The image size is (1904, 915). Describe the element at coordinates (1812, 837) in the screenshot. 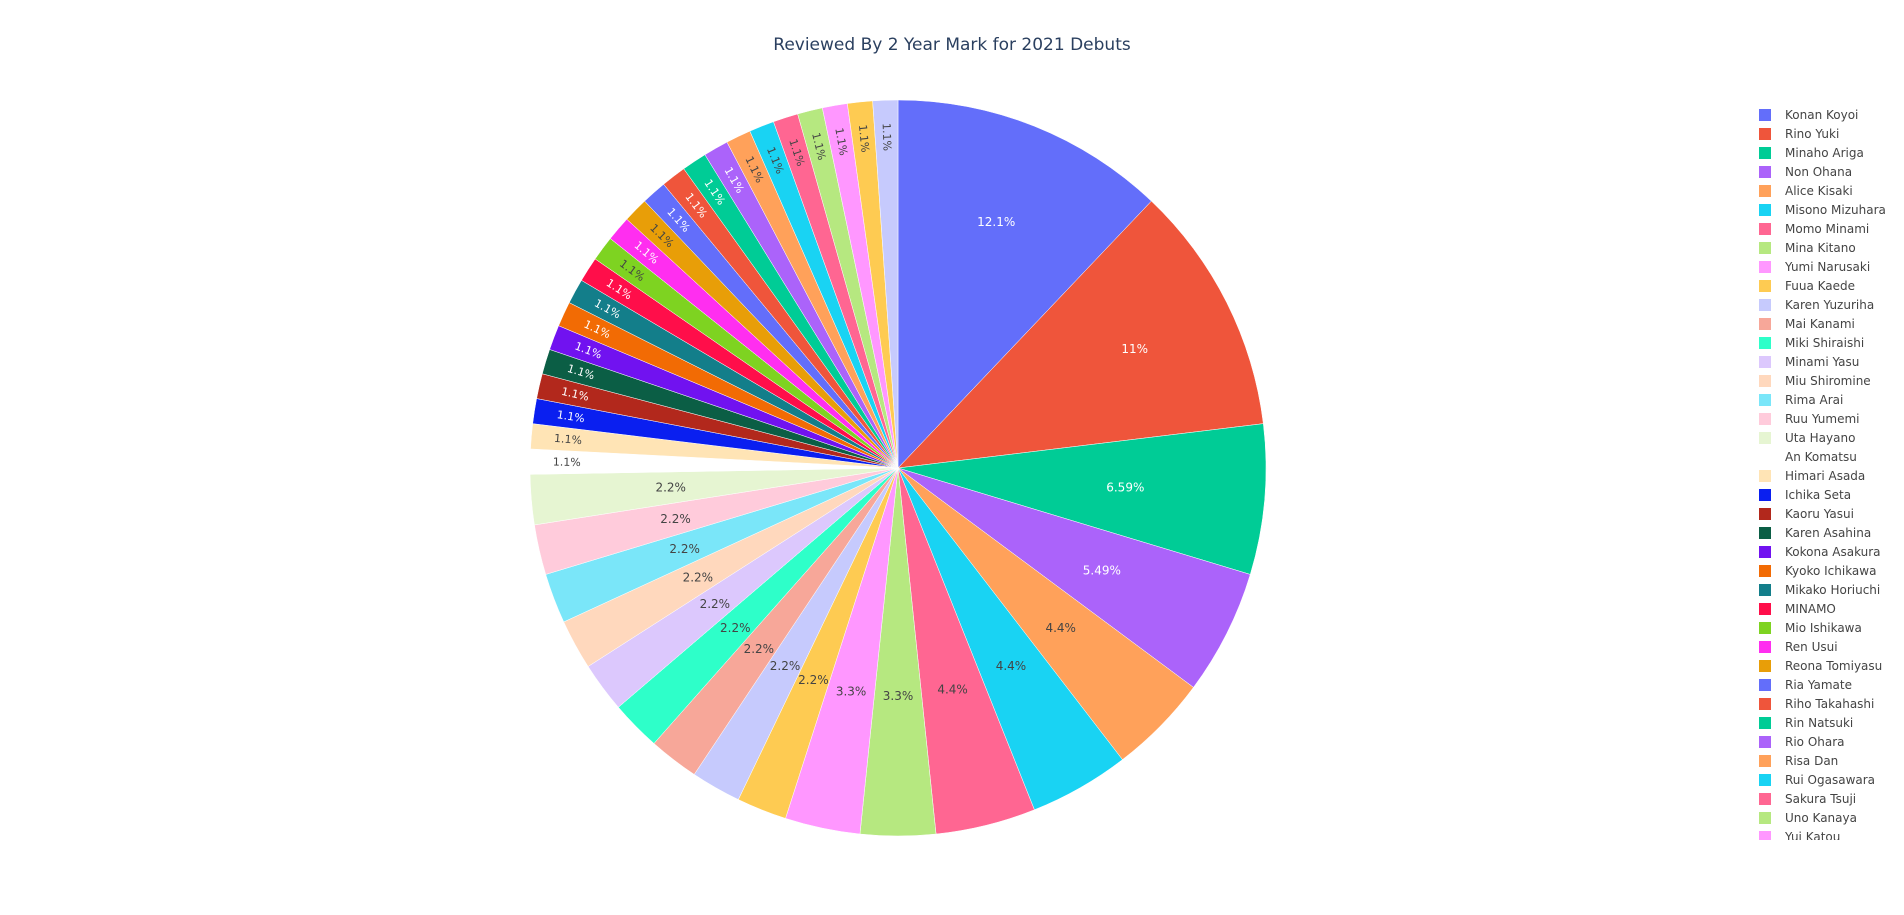

I see `legend-item-label: Yui Katou` at that location.